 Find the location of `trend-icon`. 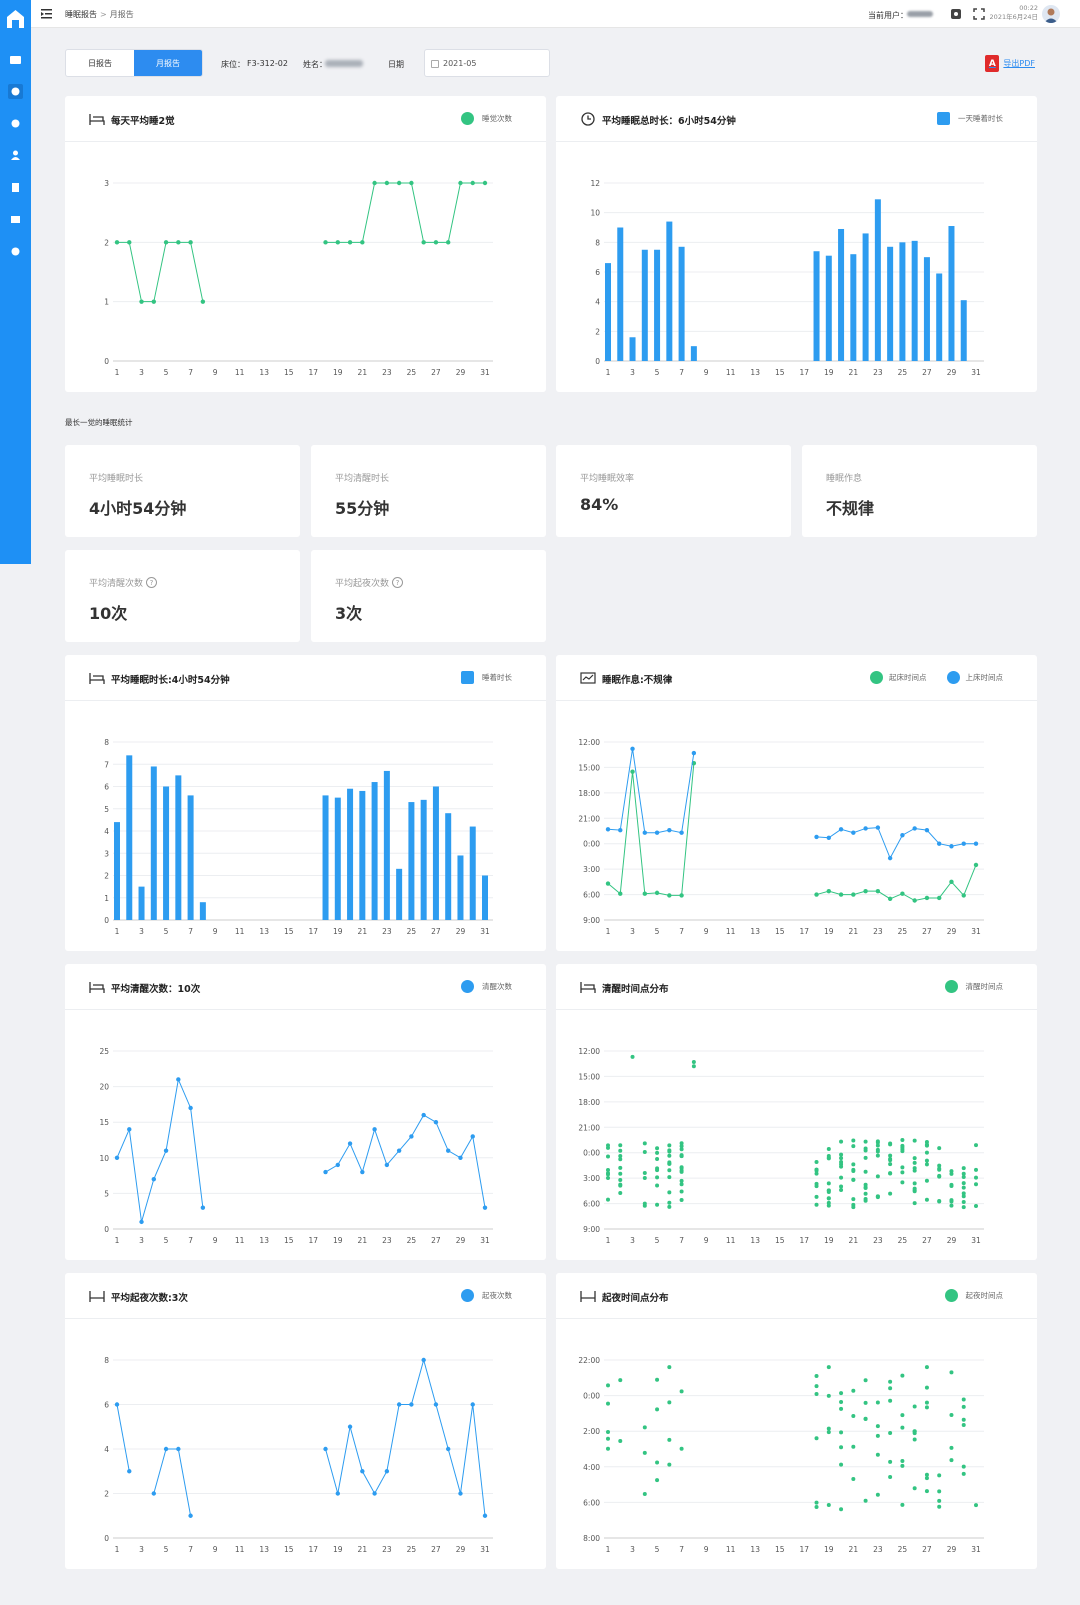

trend-icon is located at coordinates (588, 678).